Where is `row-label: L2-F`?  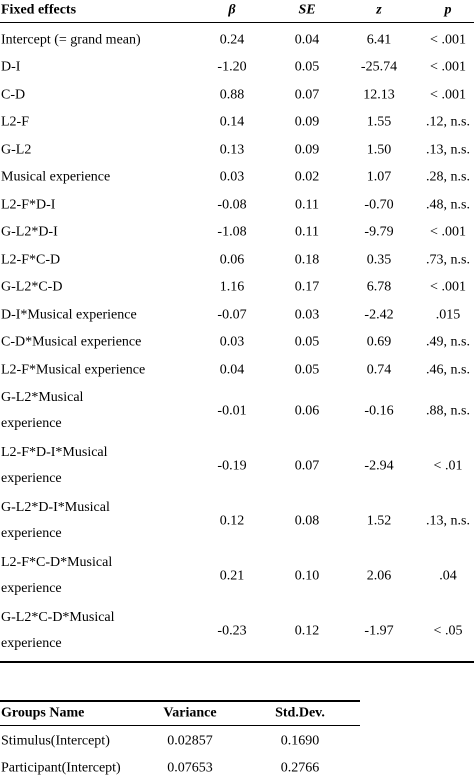 row-label: L2-F is located at coordinates (15, 122).